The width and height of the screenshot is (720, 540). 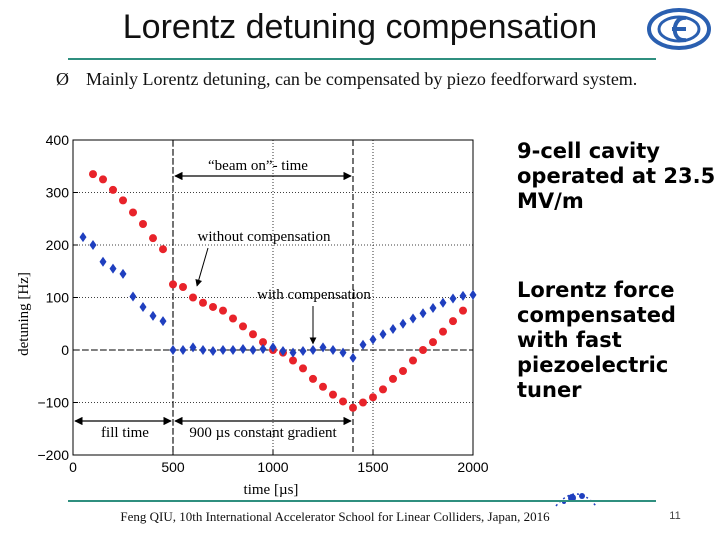 What do you see at coordinates (362, 501) in the screenshot?
I see `bottom-divider` at bounding box center [362, 501].